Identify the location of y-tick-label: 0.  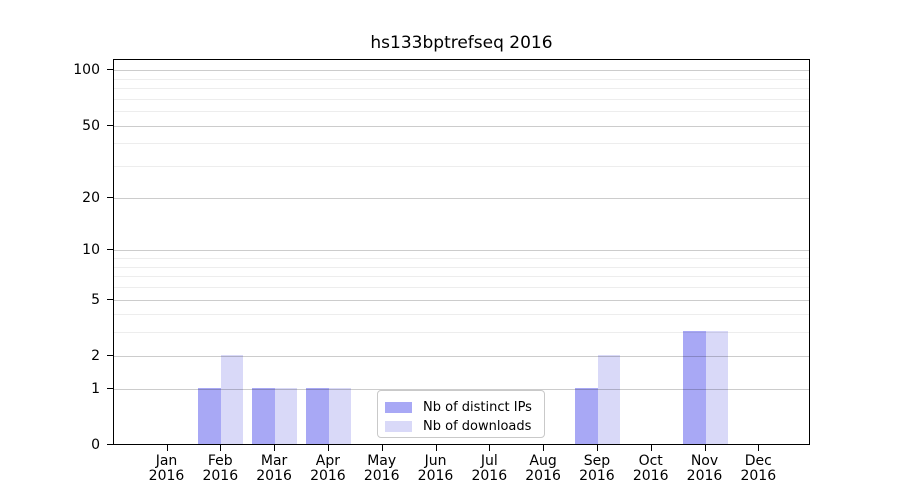
(95, 445).